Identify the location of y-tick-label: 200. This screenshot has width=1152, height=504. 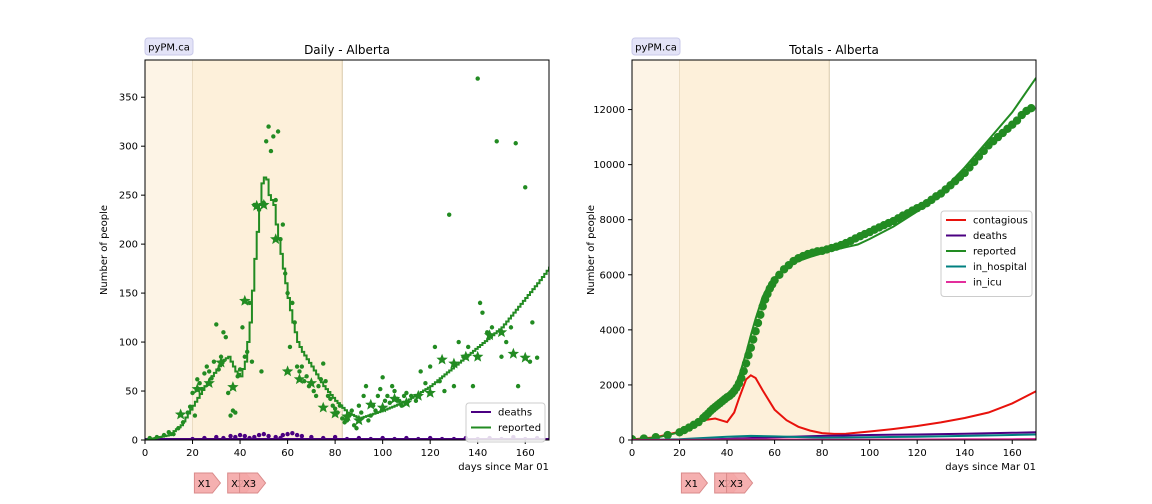
(128, 245).